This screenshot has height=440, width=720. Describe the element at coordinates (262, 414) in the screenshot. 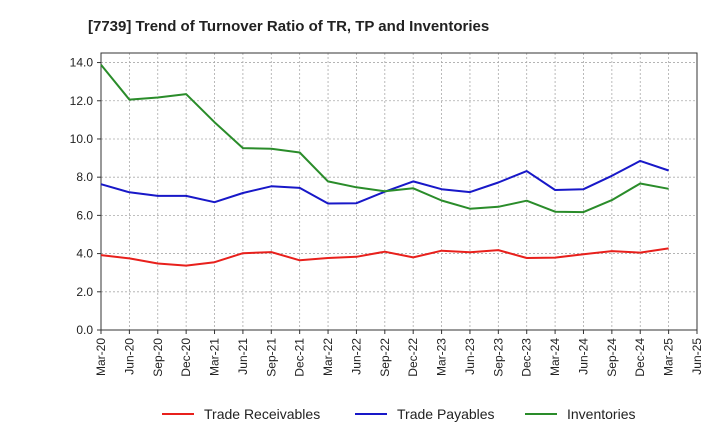

I see `legend-label-0: Trade Receivables` at that location.